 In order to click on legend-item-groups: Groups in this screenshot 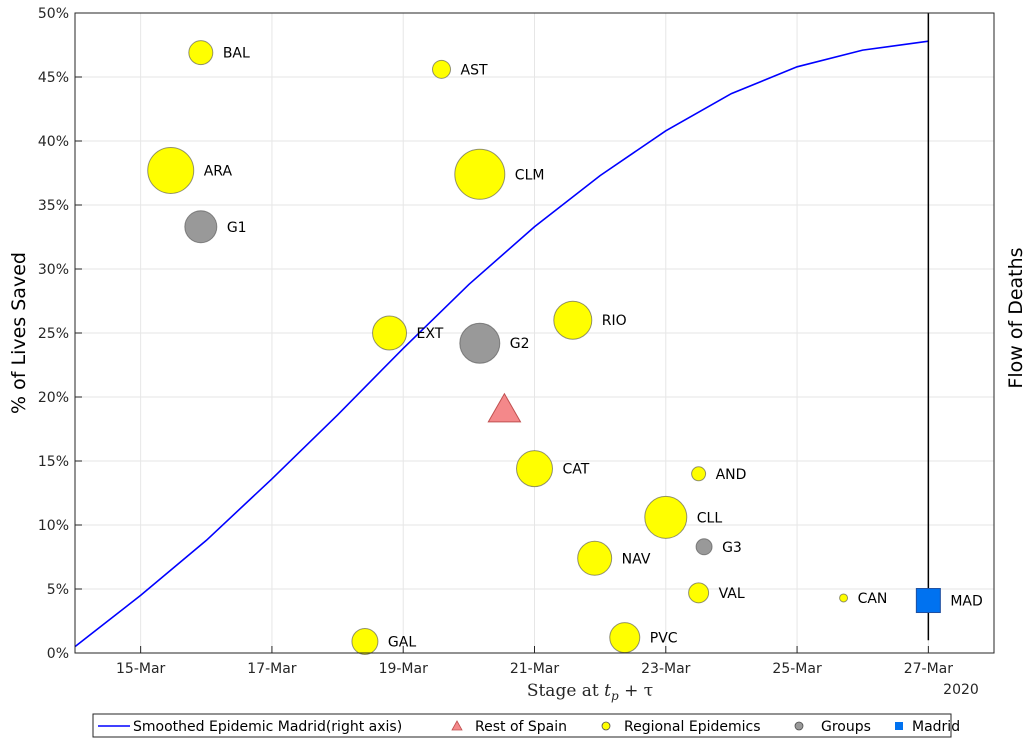, I will do `click(832, 727)`.